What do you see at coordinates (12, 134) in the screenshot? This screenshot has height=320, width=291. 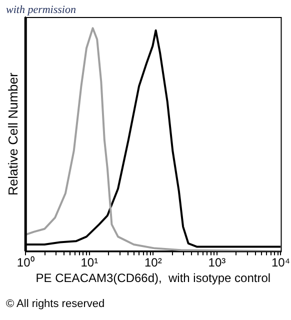 I see `y-axis-title: Relative Cell Number` at bounding box center [12, 134].